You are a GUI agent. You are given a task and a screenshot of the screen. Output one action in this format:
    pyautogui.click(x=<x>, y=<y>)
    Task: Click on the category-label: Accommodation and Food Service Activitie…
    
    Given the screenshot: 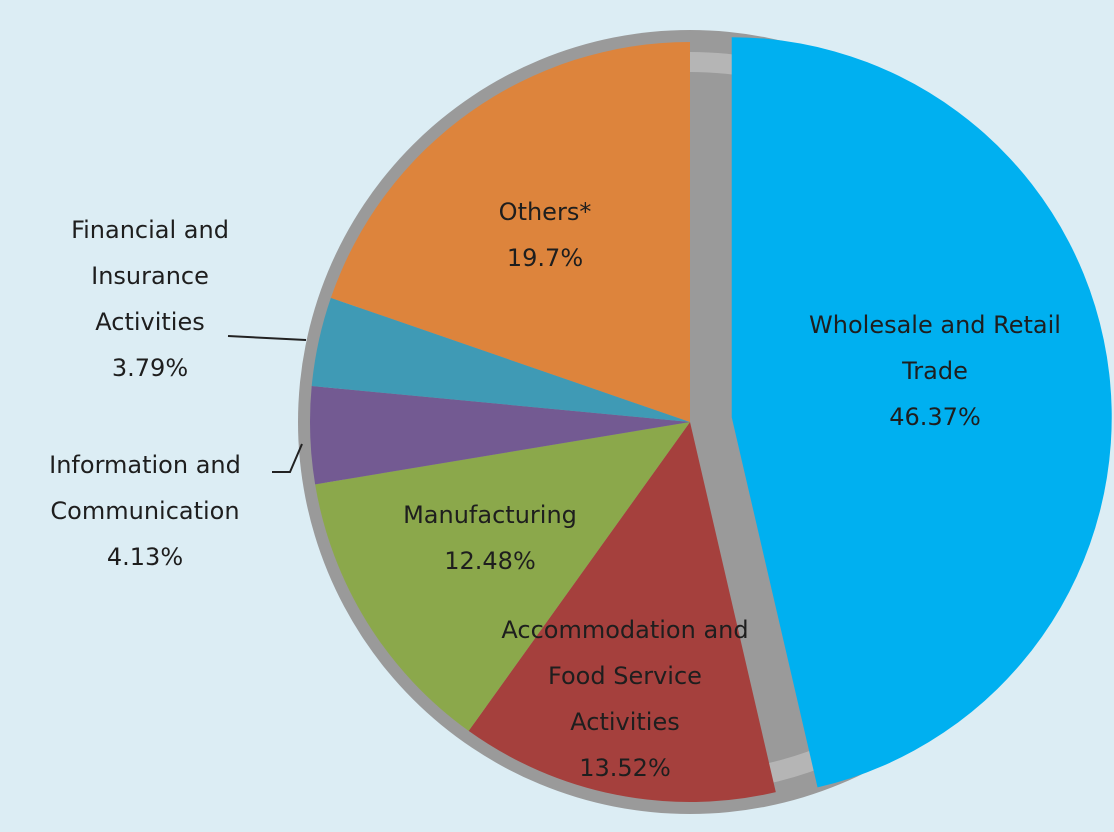 What is the action you would take?
    pyautogui.click(x=625, y=676)
    